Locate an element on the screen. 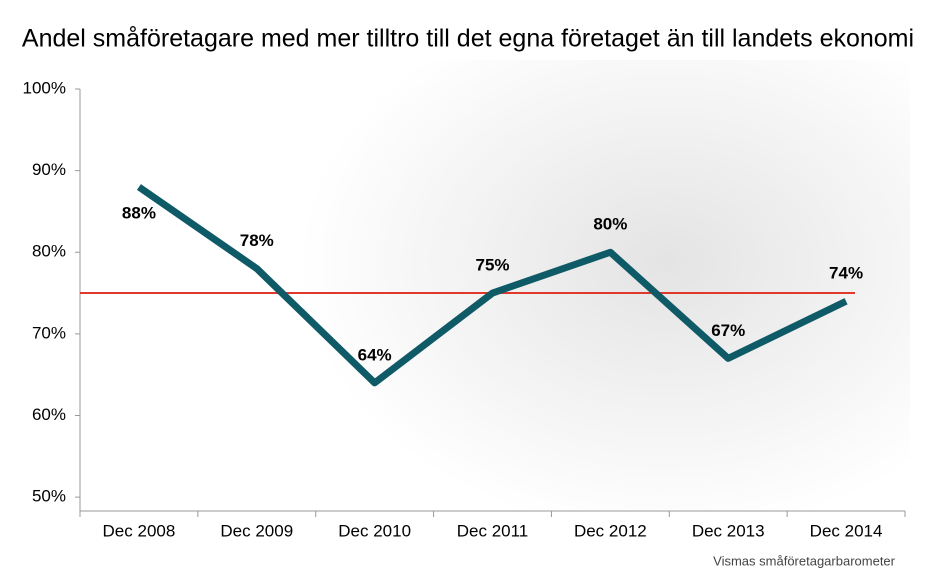  value-label: 80% is located at coordinates (610, 224).